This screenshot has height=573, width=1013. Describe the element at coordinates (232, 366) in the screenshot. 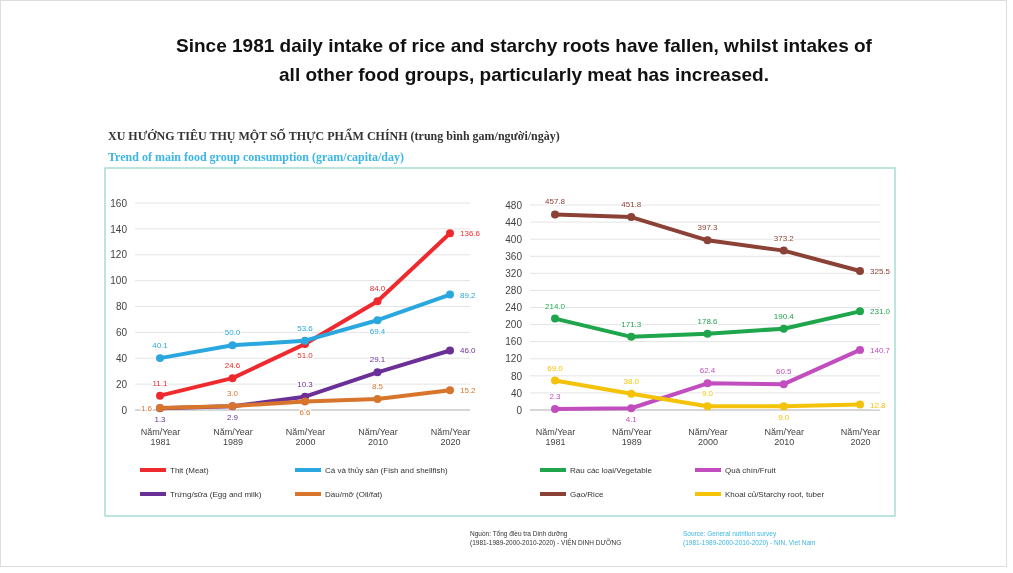

I see `data-label: 24.6` at that location.